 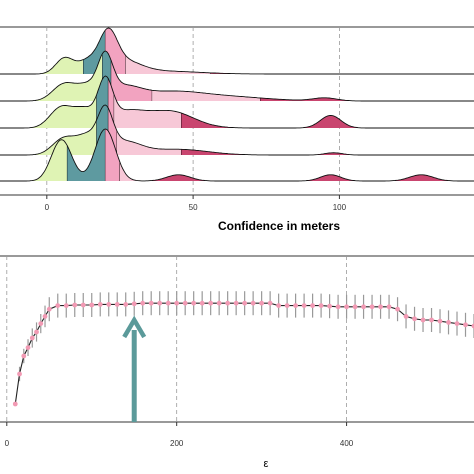 I want to click on line-tick-label: 0, so click(x=7, y=443).